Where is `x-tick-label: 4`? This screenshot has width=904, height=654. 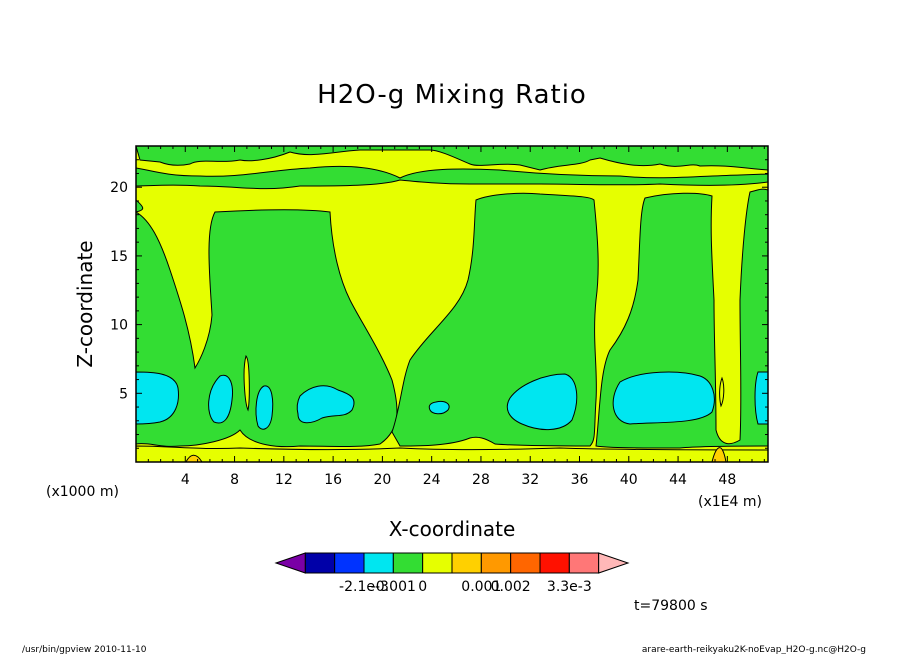
x-tick-label: 4 is located at coordinates (185, 480).